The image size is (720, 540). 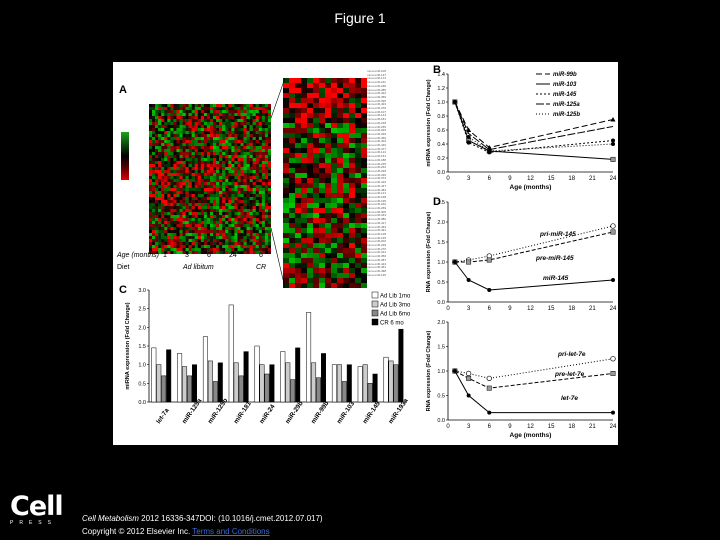 I want to click on legend-swatch, so click(x=375, y=295).